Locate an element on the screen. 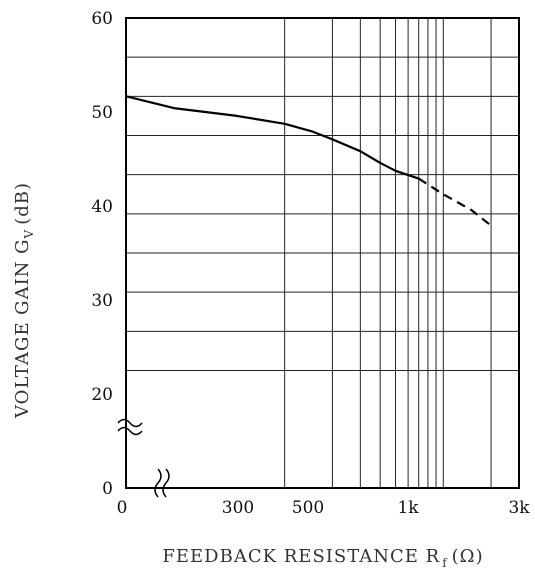 The width and height of the screenshot is (535, 572). y-tick-label: 60 is located at coordinates (102, 19).